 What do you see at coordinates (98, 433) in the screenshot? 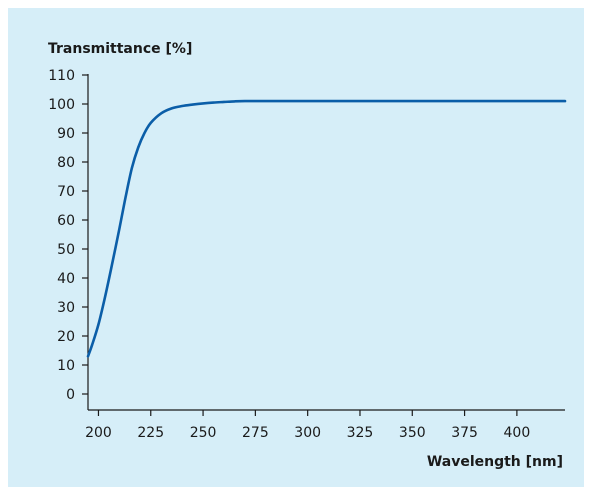
I see `x-tick-label: 200` at bounding box center [98, 433].